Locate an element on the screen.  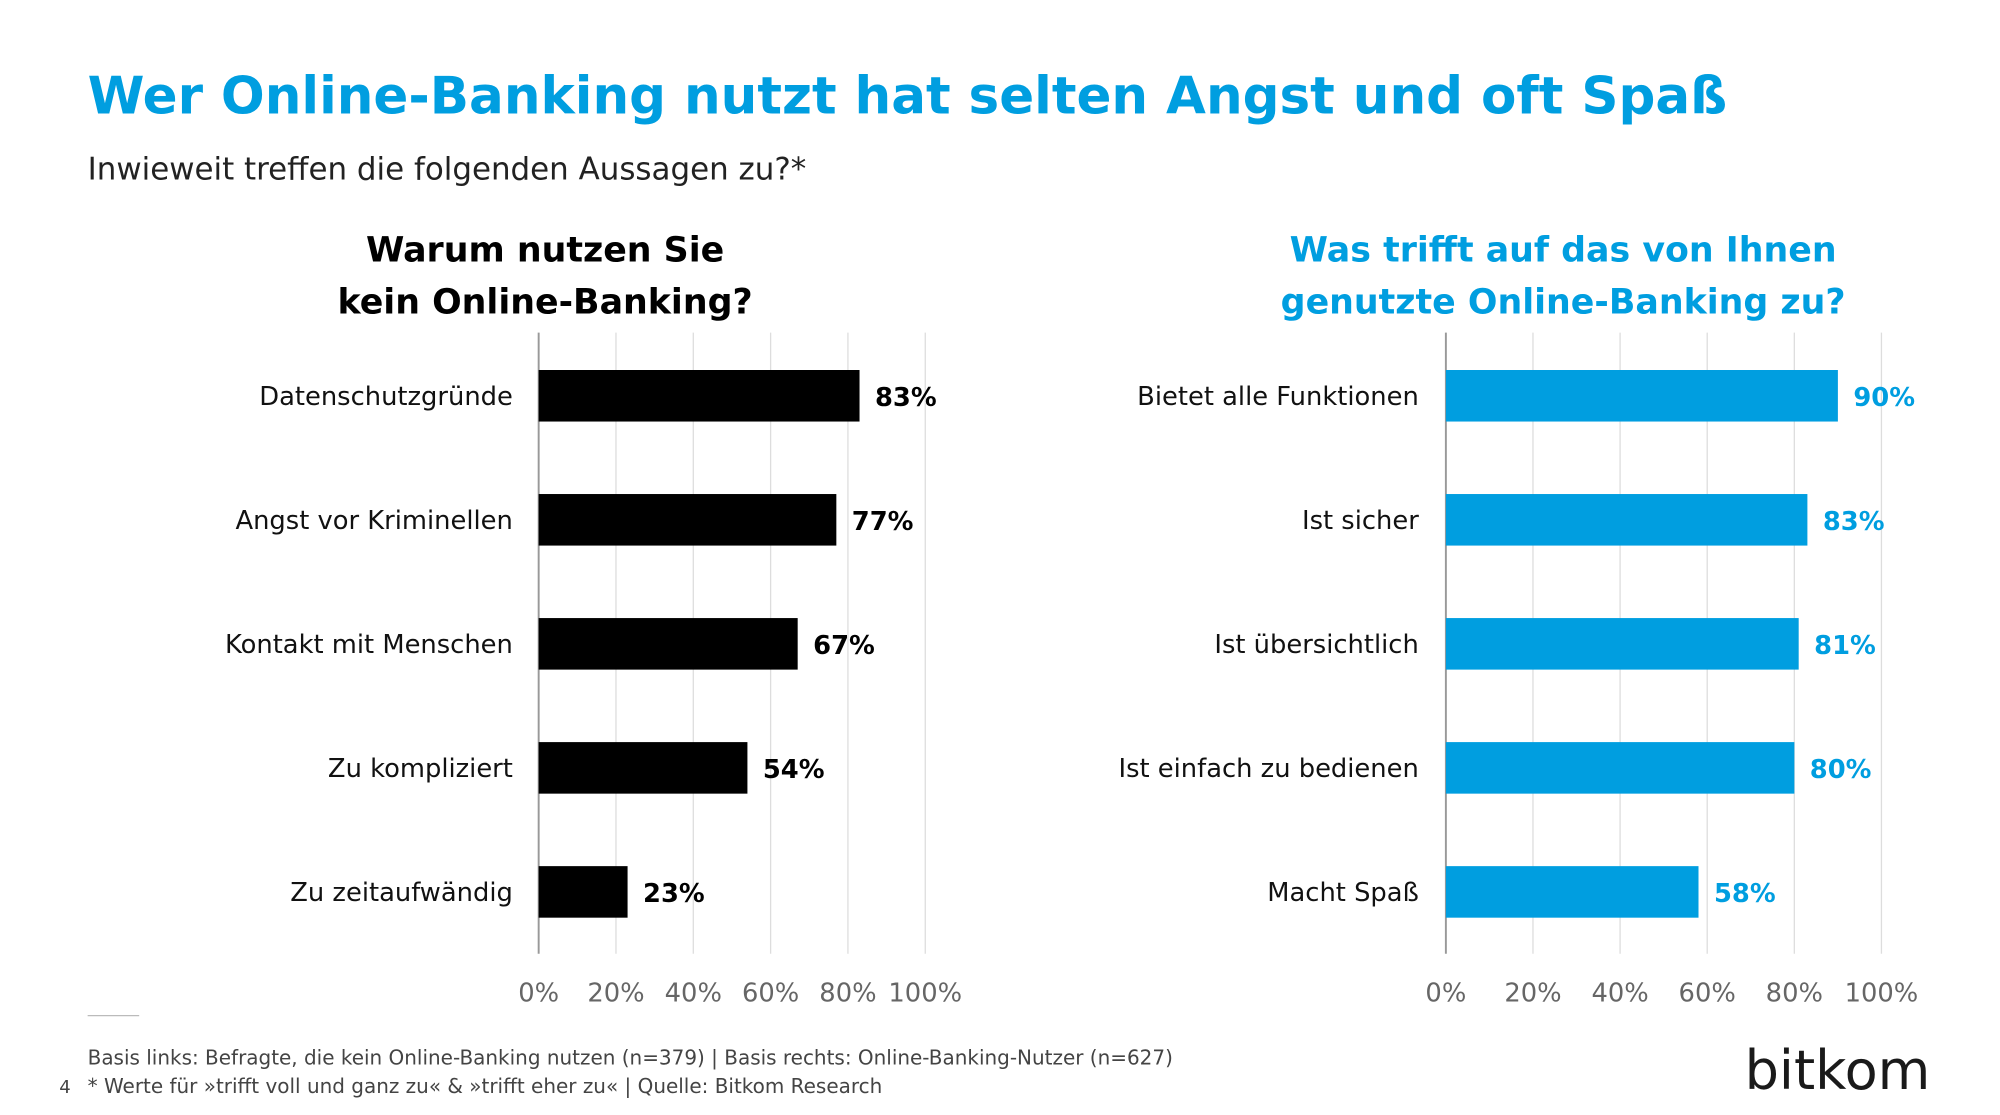
category-label: Bietet alle Funktionen is located at coordinates (1278, 397).